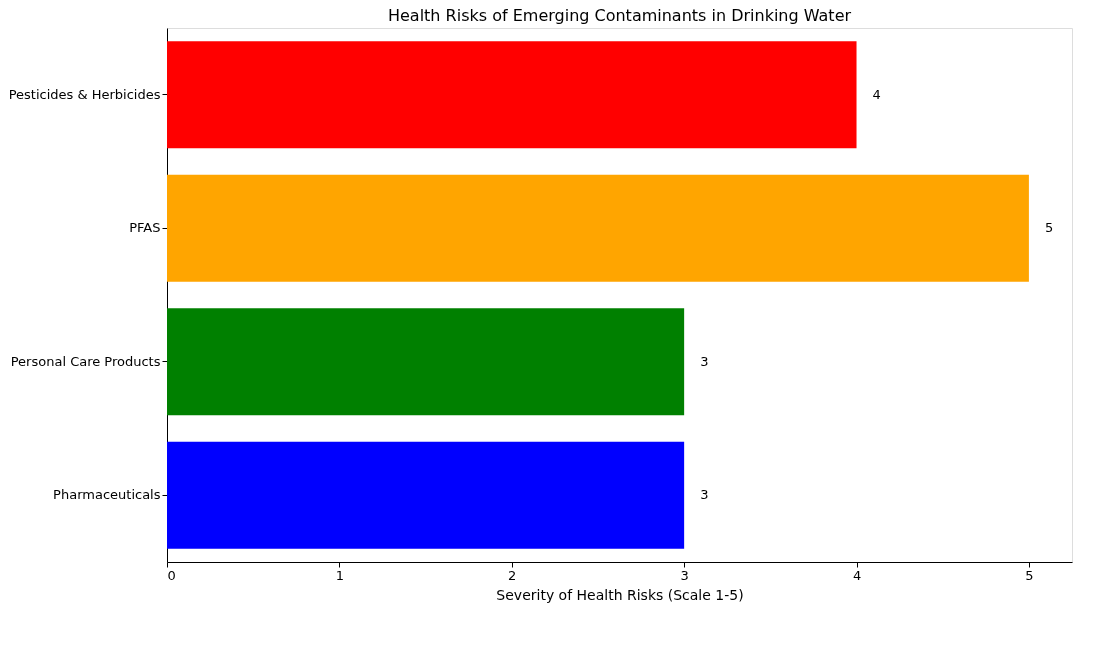 This screenshot has width=1119, height=651. Describe the element at coordinates (84, 94) in the screenshot. I see `y-tick-label: Pesticides & Herbicides` at that location.